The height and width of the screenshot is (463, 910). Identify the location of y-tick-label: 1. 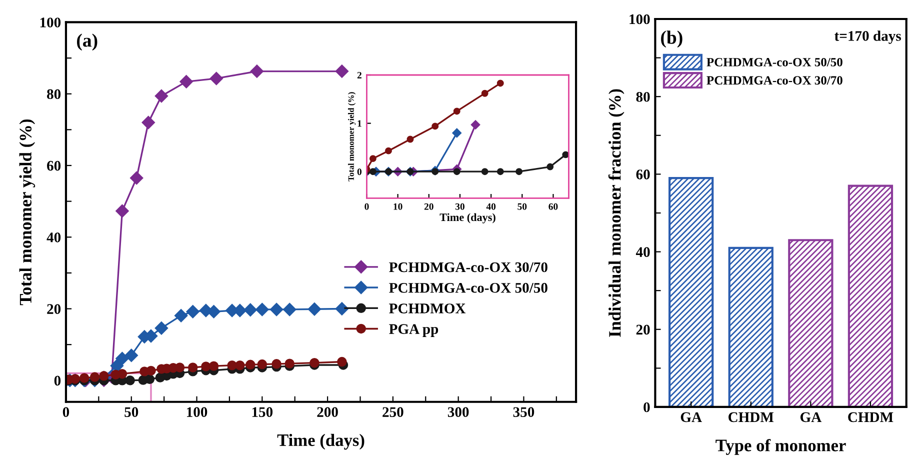
(360, 123).